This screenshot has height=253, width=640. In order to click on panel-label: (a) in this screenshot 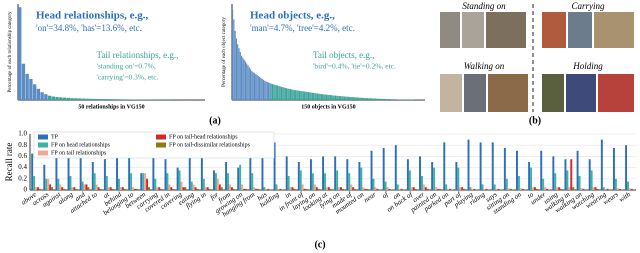, I will do `click(215, 120)`.